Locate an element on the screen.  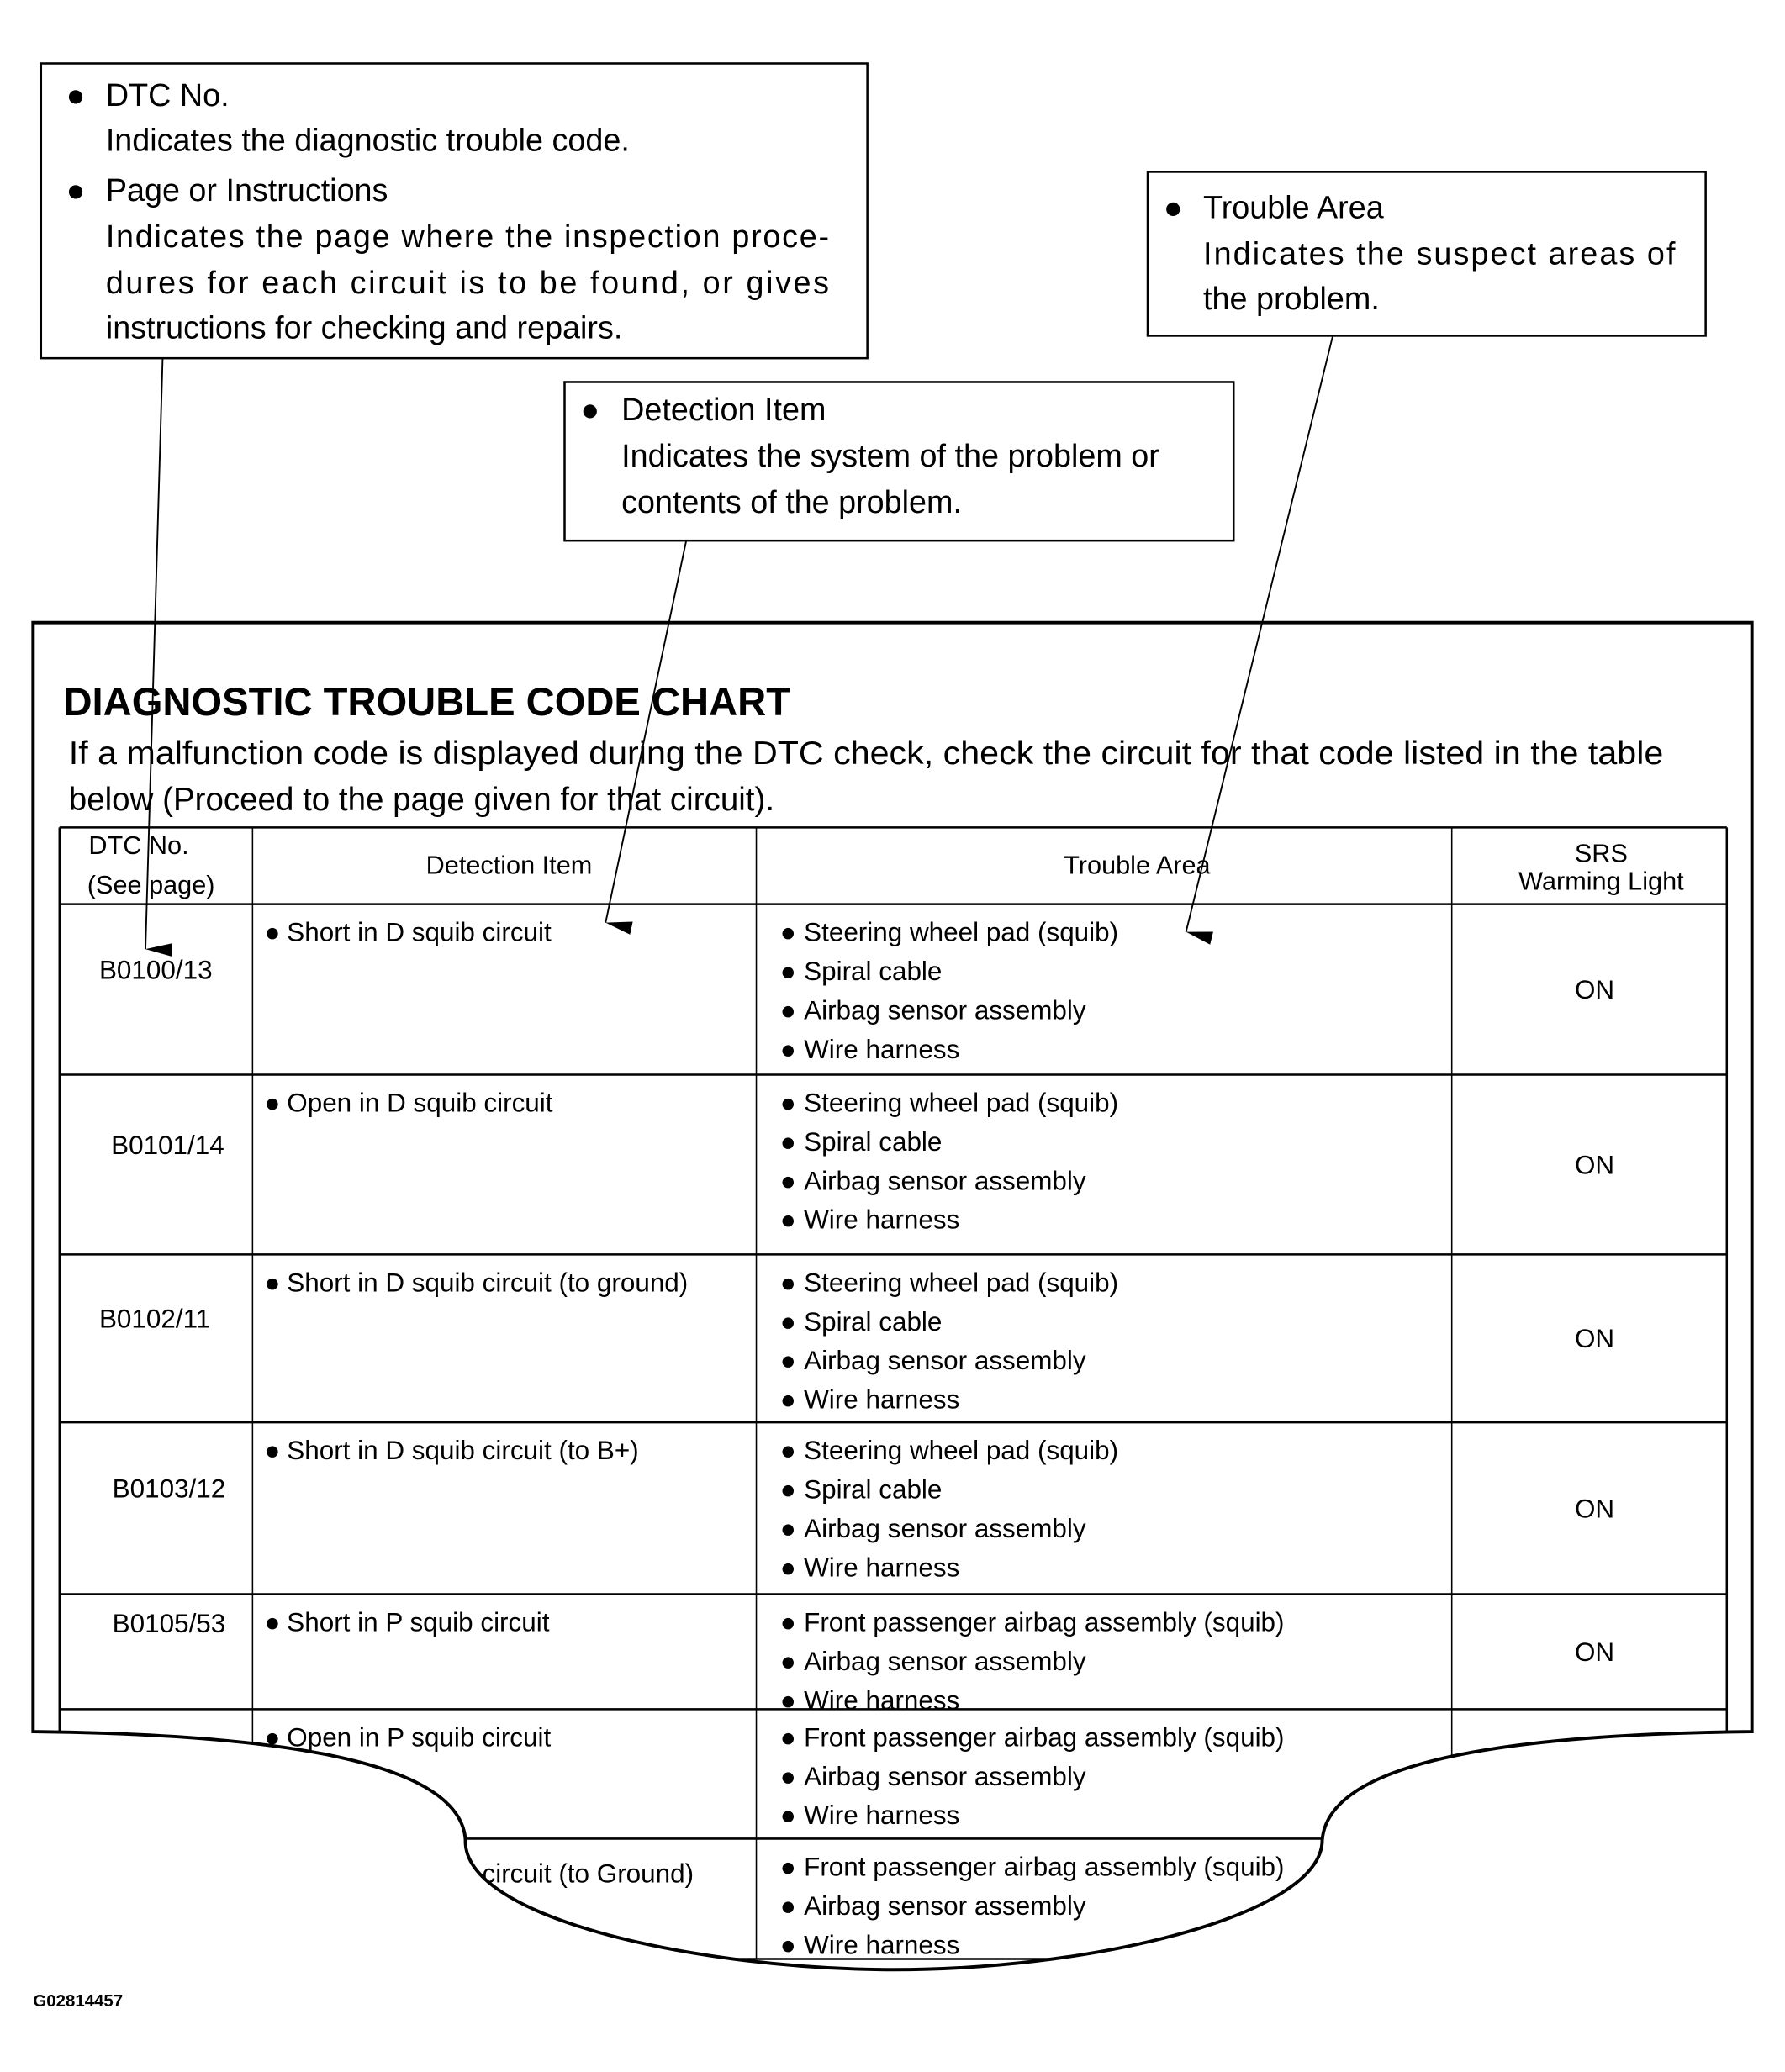
callout-text: Indicates the suspect areas of is located at coordinates (1439, 254).